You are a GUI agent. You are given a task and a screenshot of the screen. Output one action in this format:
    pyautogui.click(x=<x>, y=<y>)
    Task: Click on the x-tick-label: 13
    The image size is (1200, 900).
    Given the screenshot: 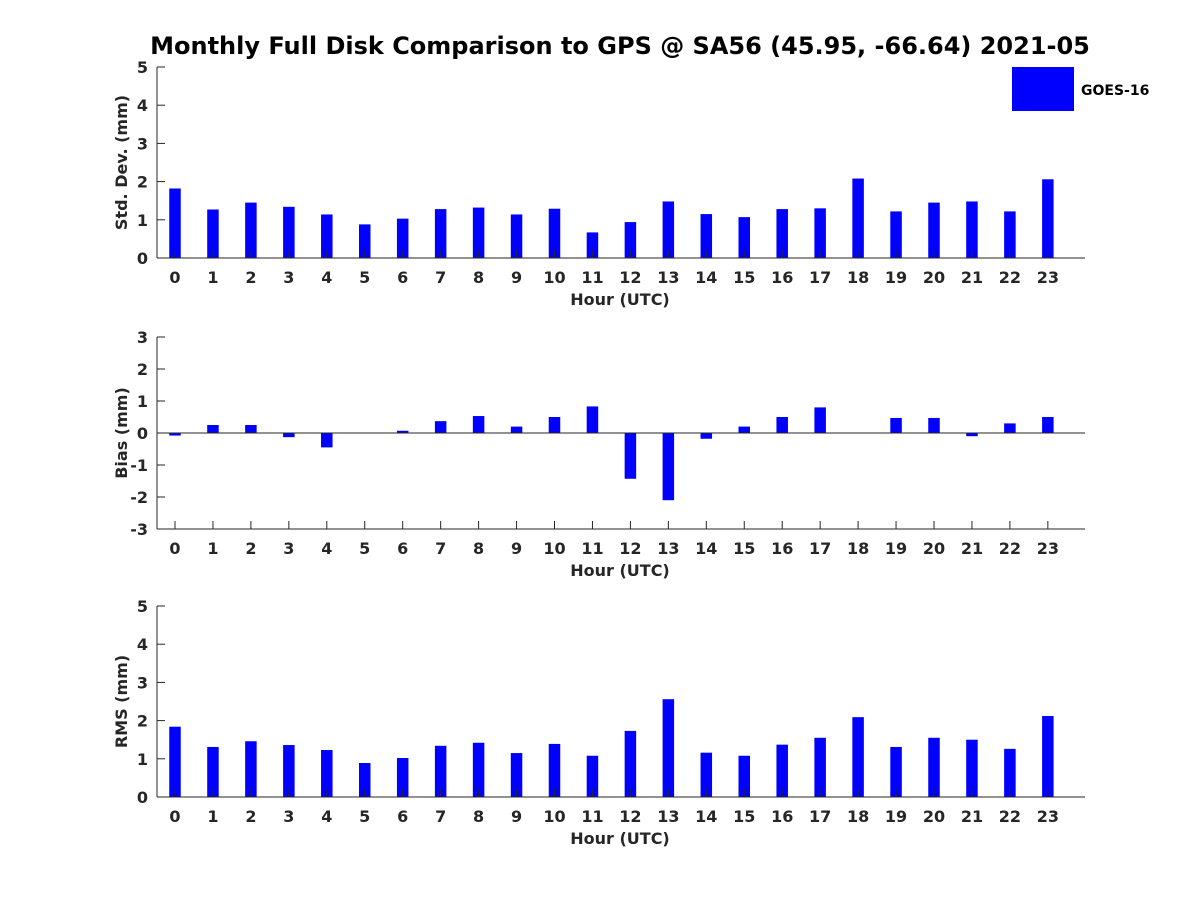 What is the action you would take?
    pyautogui.click(x=668, y=548)
    